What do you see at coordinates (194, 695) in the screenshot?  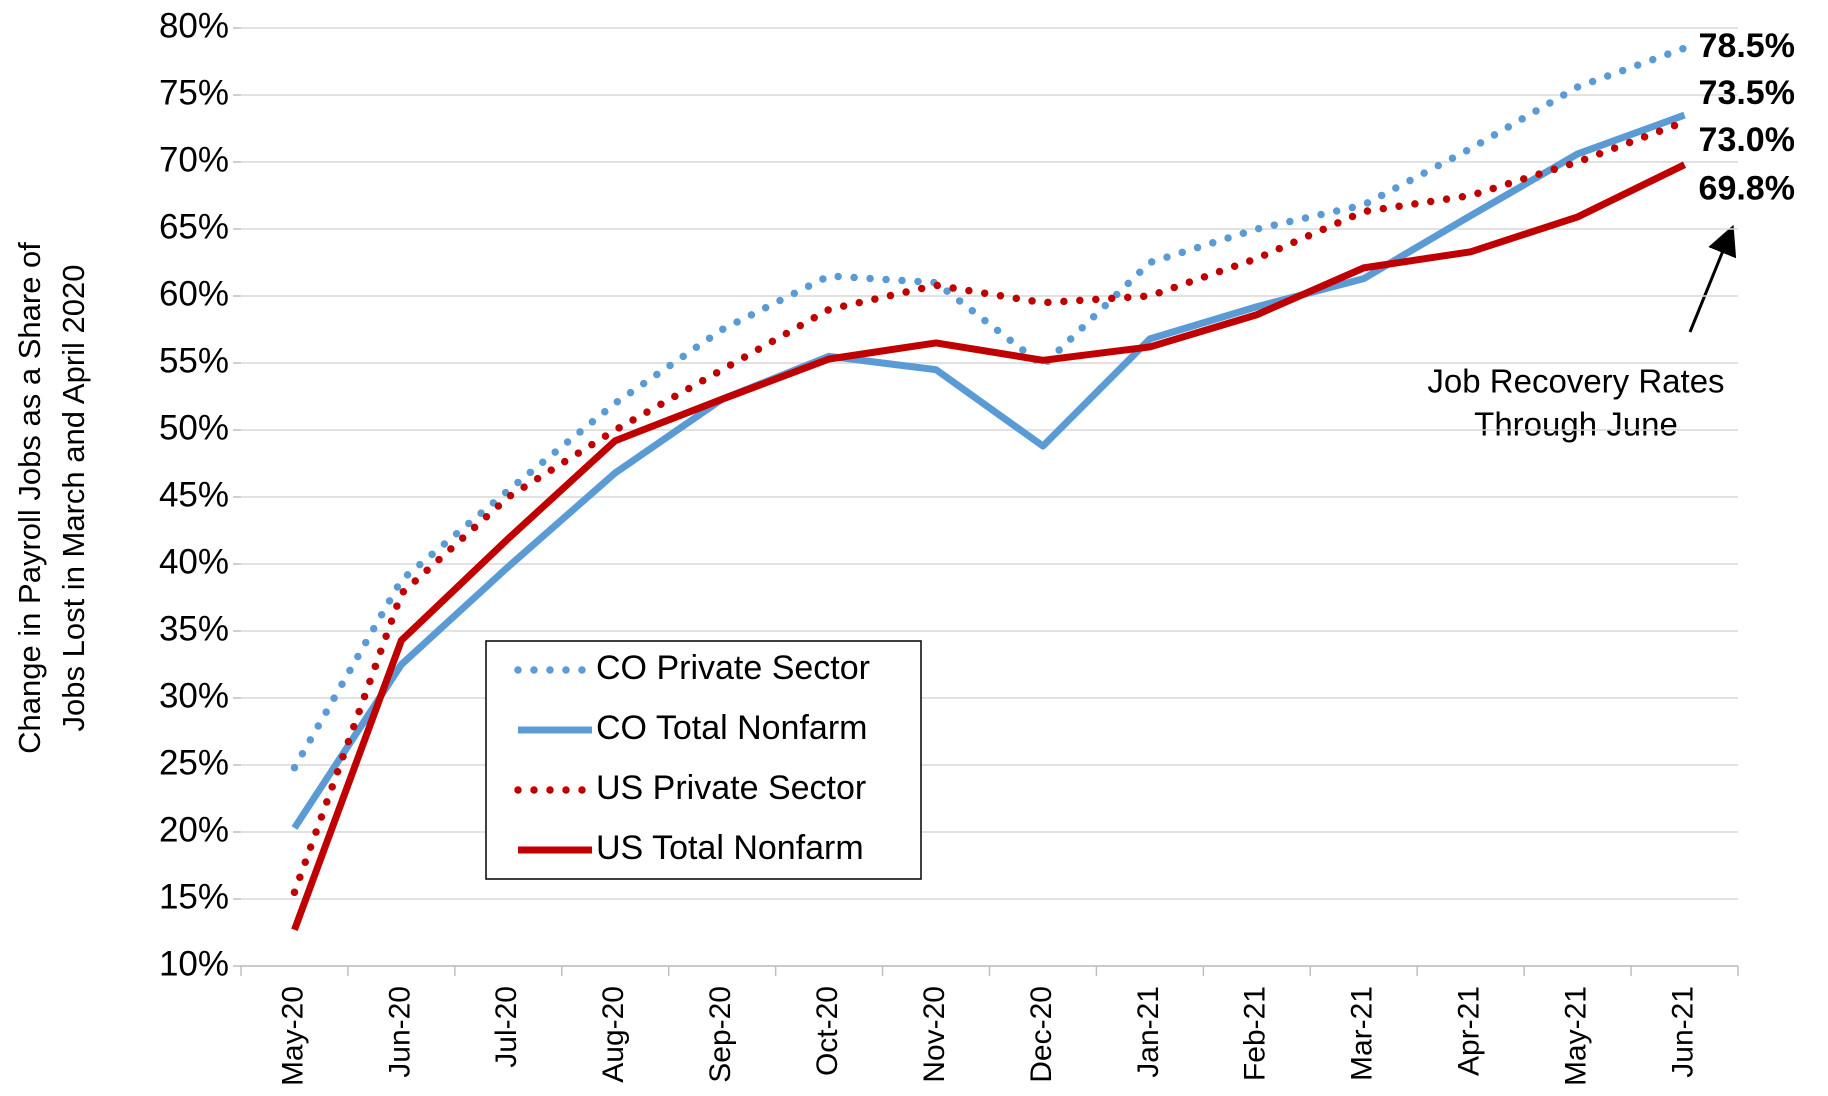 I see `y-tick-label: 30%` at bounding box center [194, 695].